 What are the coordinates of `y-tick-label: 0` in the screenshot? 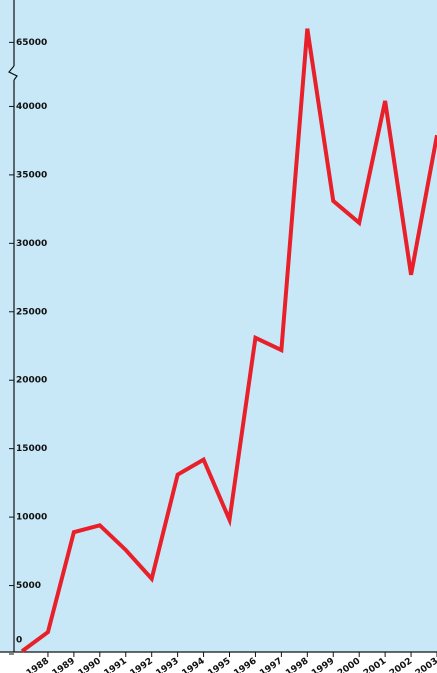 It's located at (19, 641).